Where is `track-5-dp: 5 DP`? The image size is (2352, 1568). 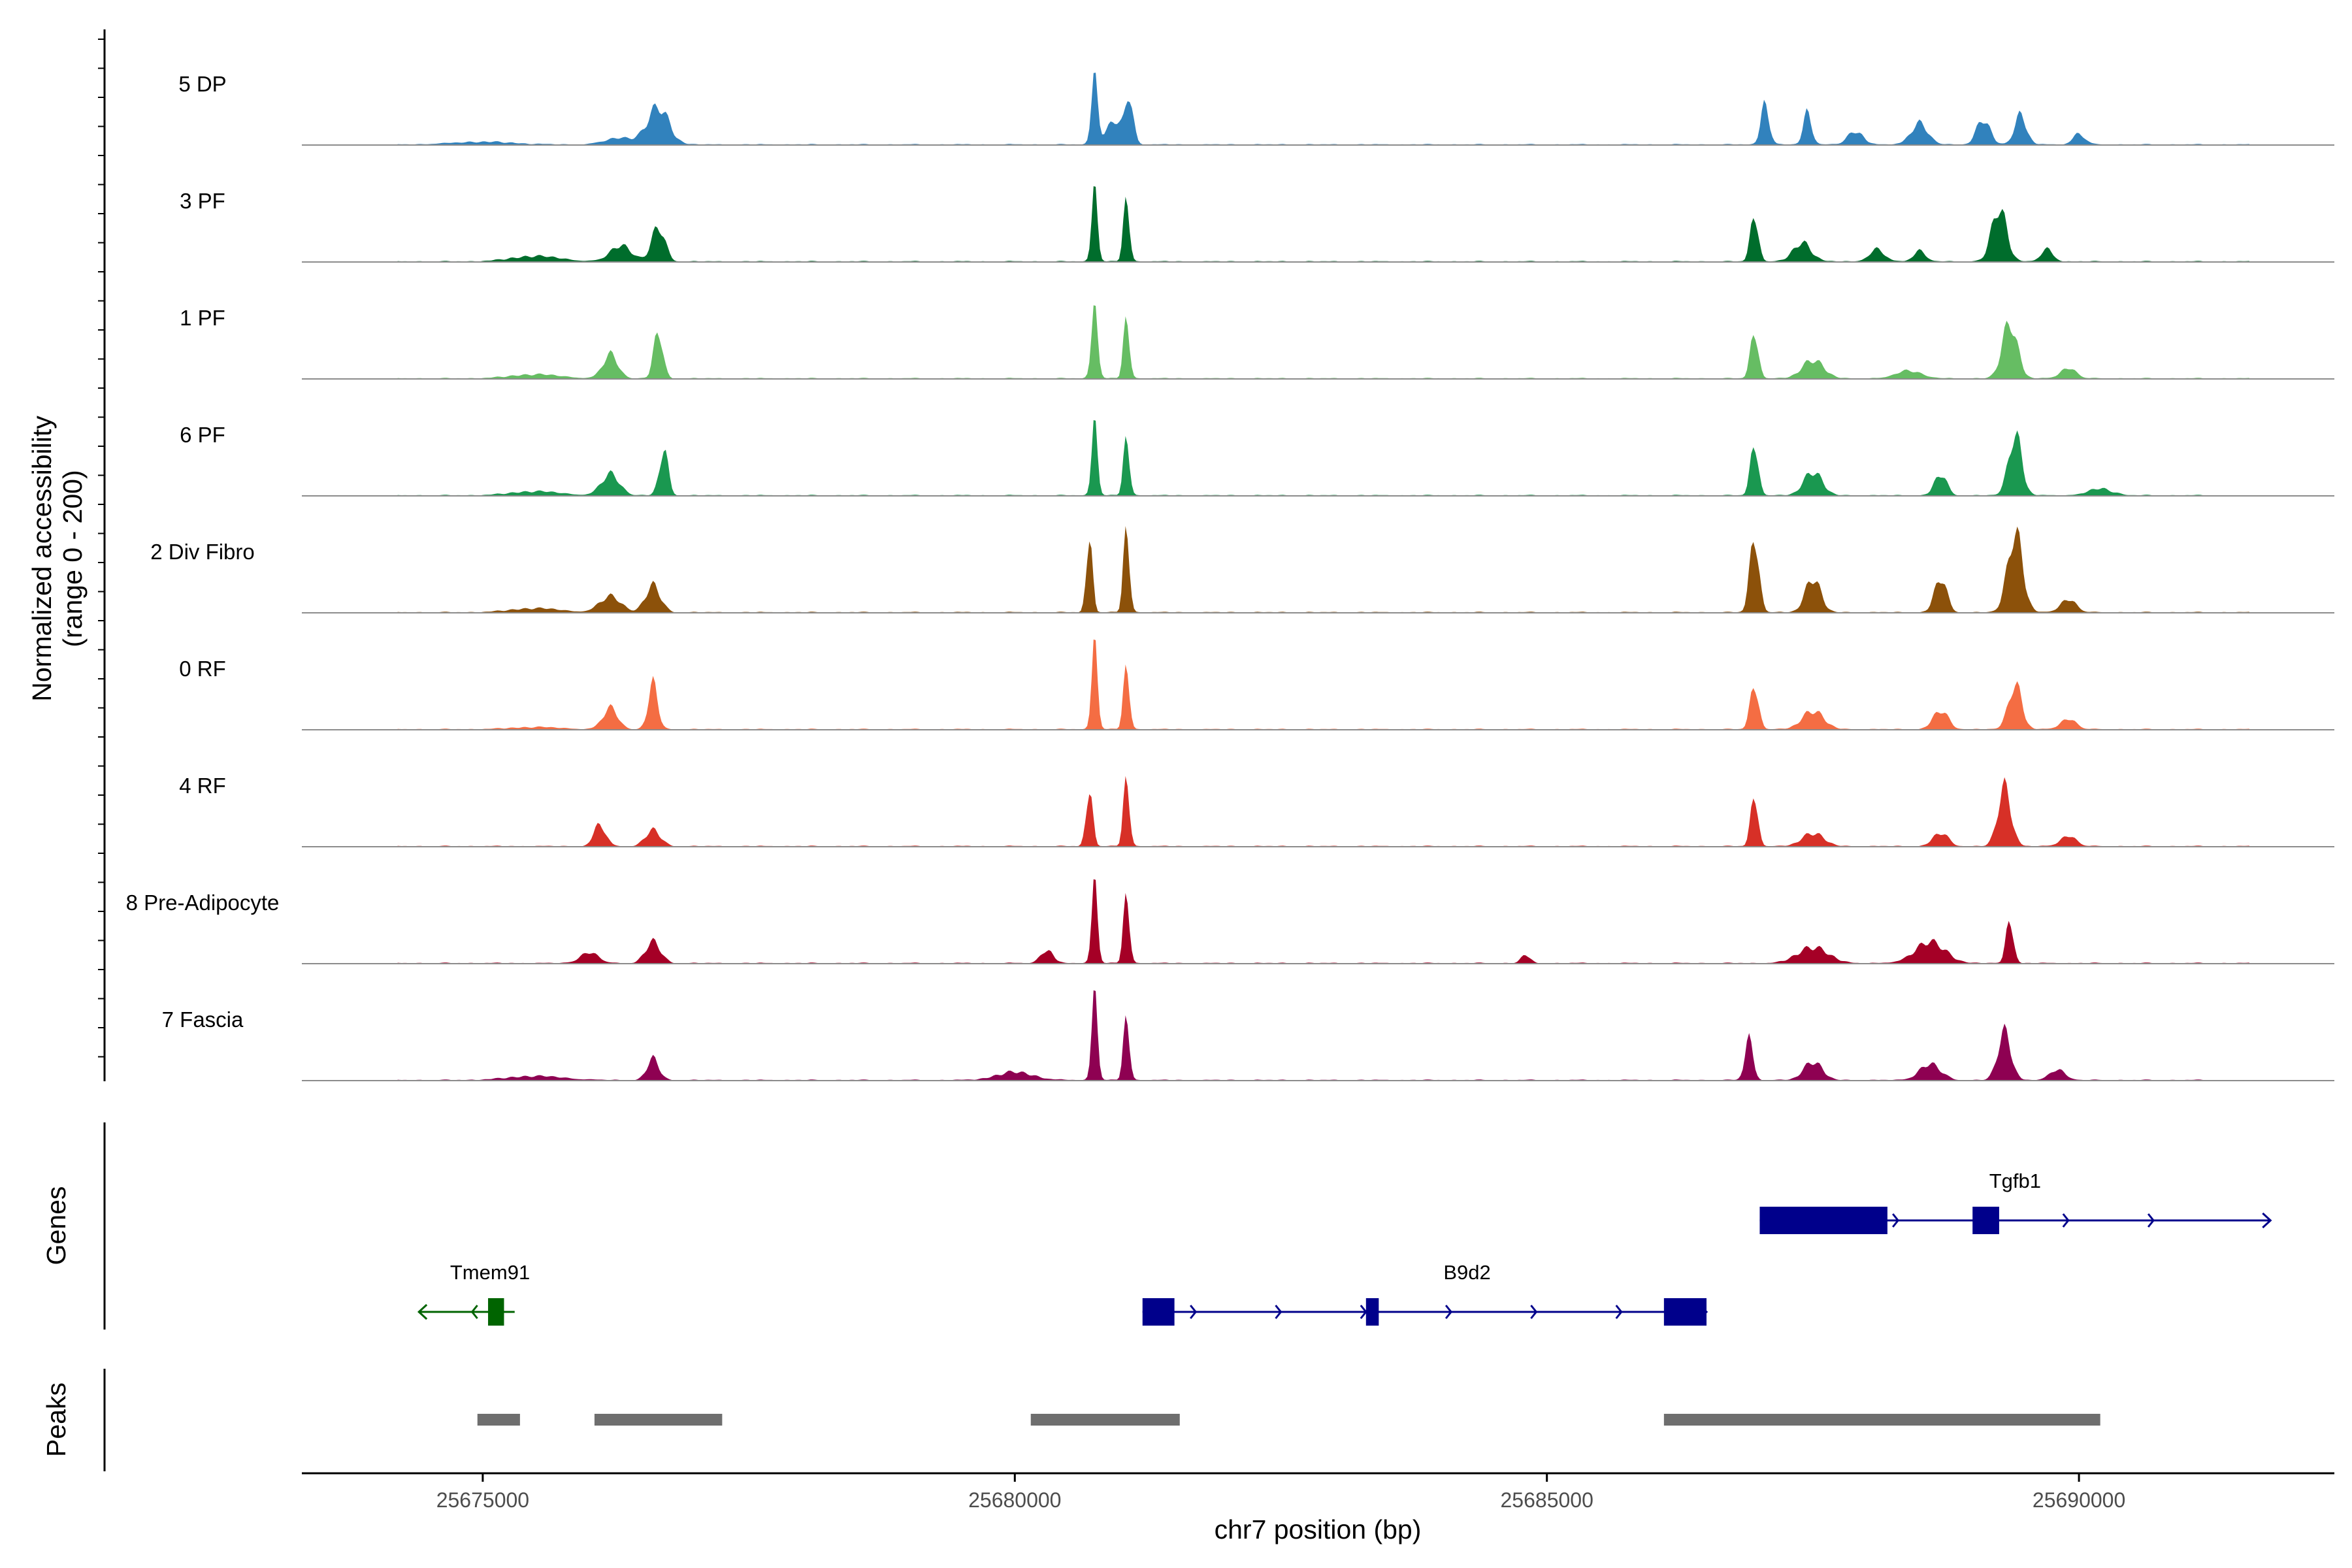
track-5-dp: 5 DP is located at coordinates (1256, 109).